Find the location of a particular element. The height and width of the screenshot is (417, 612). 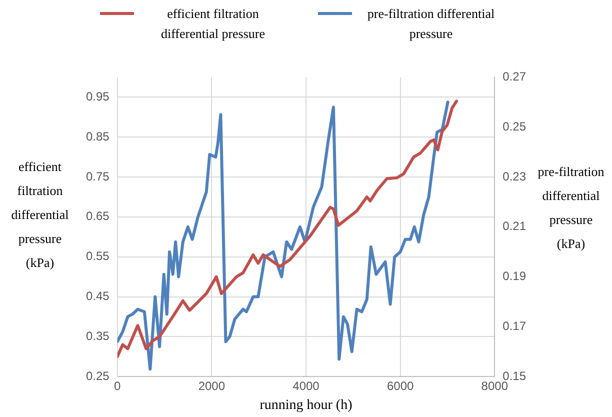

y2-axis-title: pre-filtration differential pressure (kPa) is located at coordinates (571, 208).